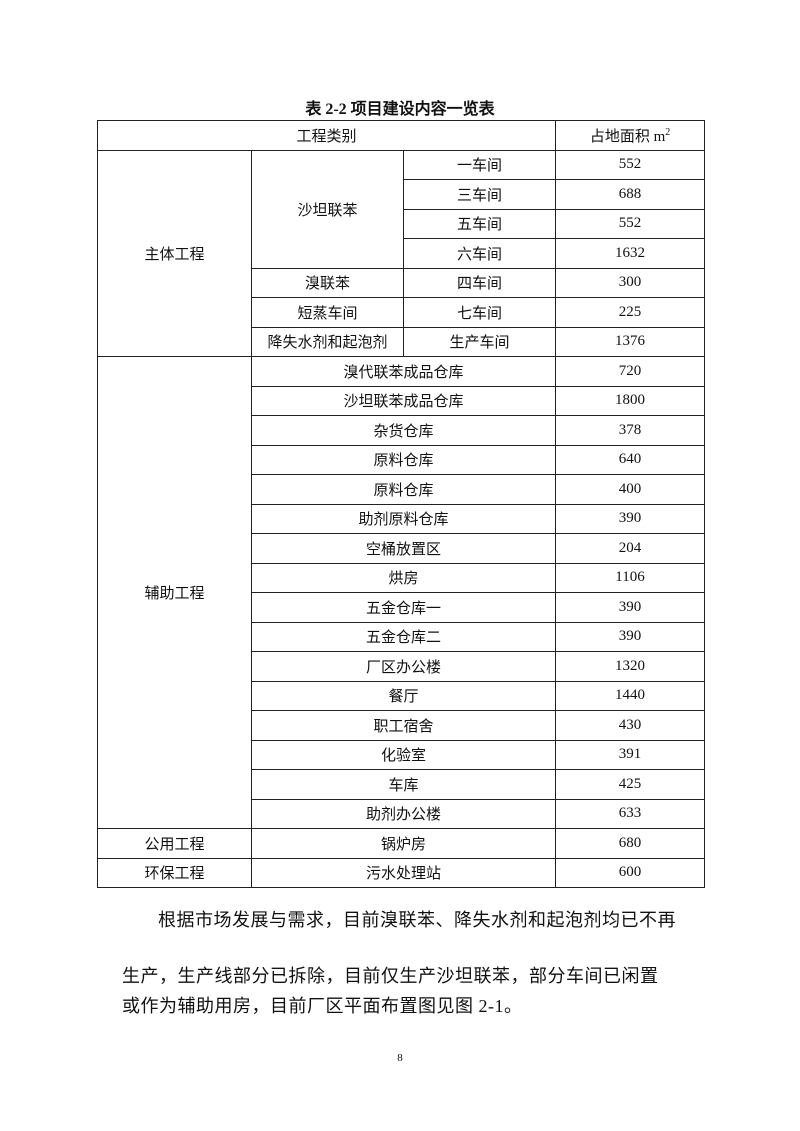 Image resolution: width=800 pixels, height=1131 pixels. I want to click on page-number: 8, so click(400, 1058).